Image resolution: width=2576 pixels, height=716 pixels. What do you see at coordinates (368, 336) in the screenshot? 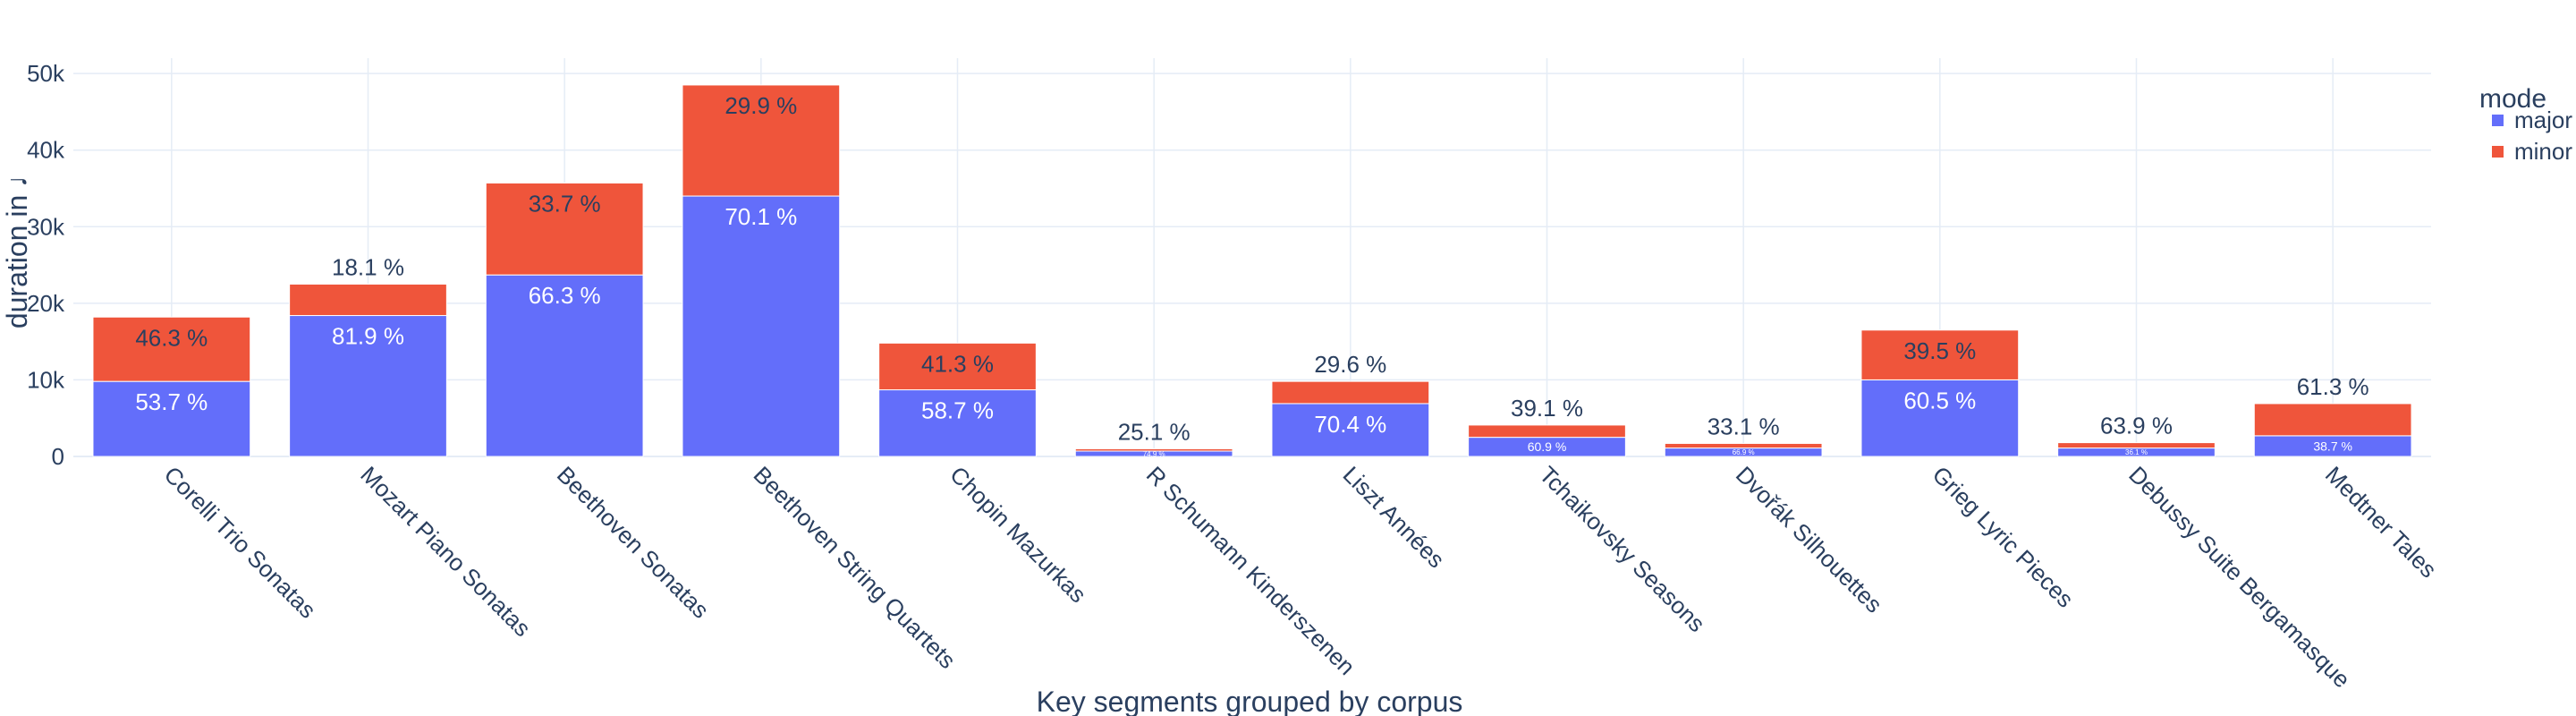
I see `bar-label-major: 81.9 %` at bounding box center [368, 336].